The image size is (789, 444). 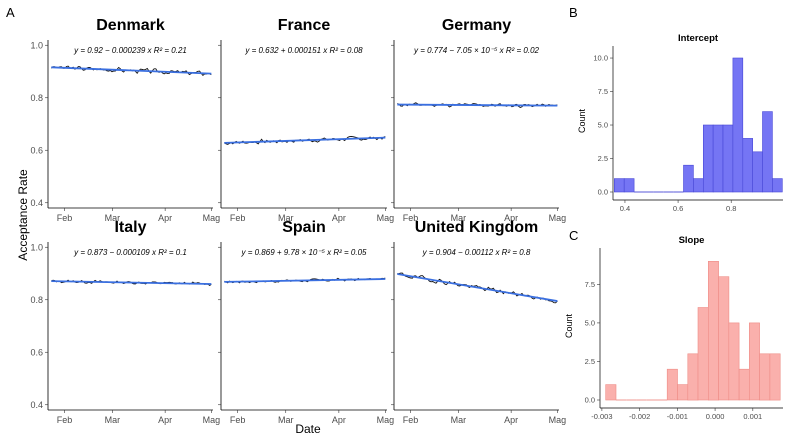 What do you see at coordinates (477, 227) in the screenshot?
I see `facet-title: United Kingdom` at bounding box center [477, 227].